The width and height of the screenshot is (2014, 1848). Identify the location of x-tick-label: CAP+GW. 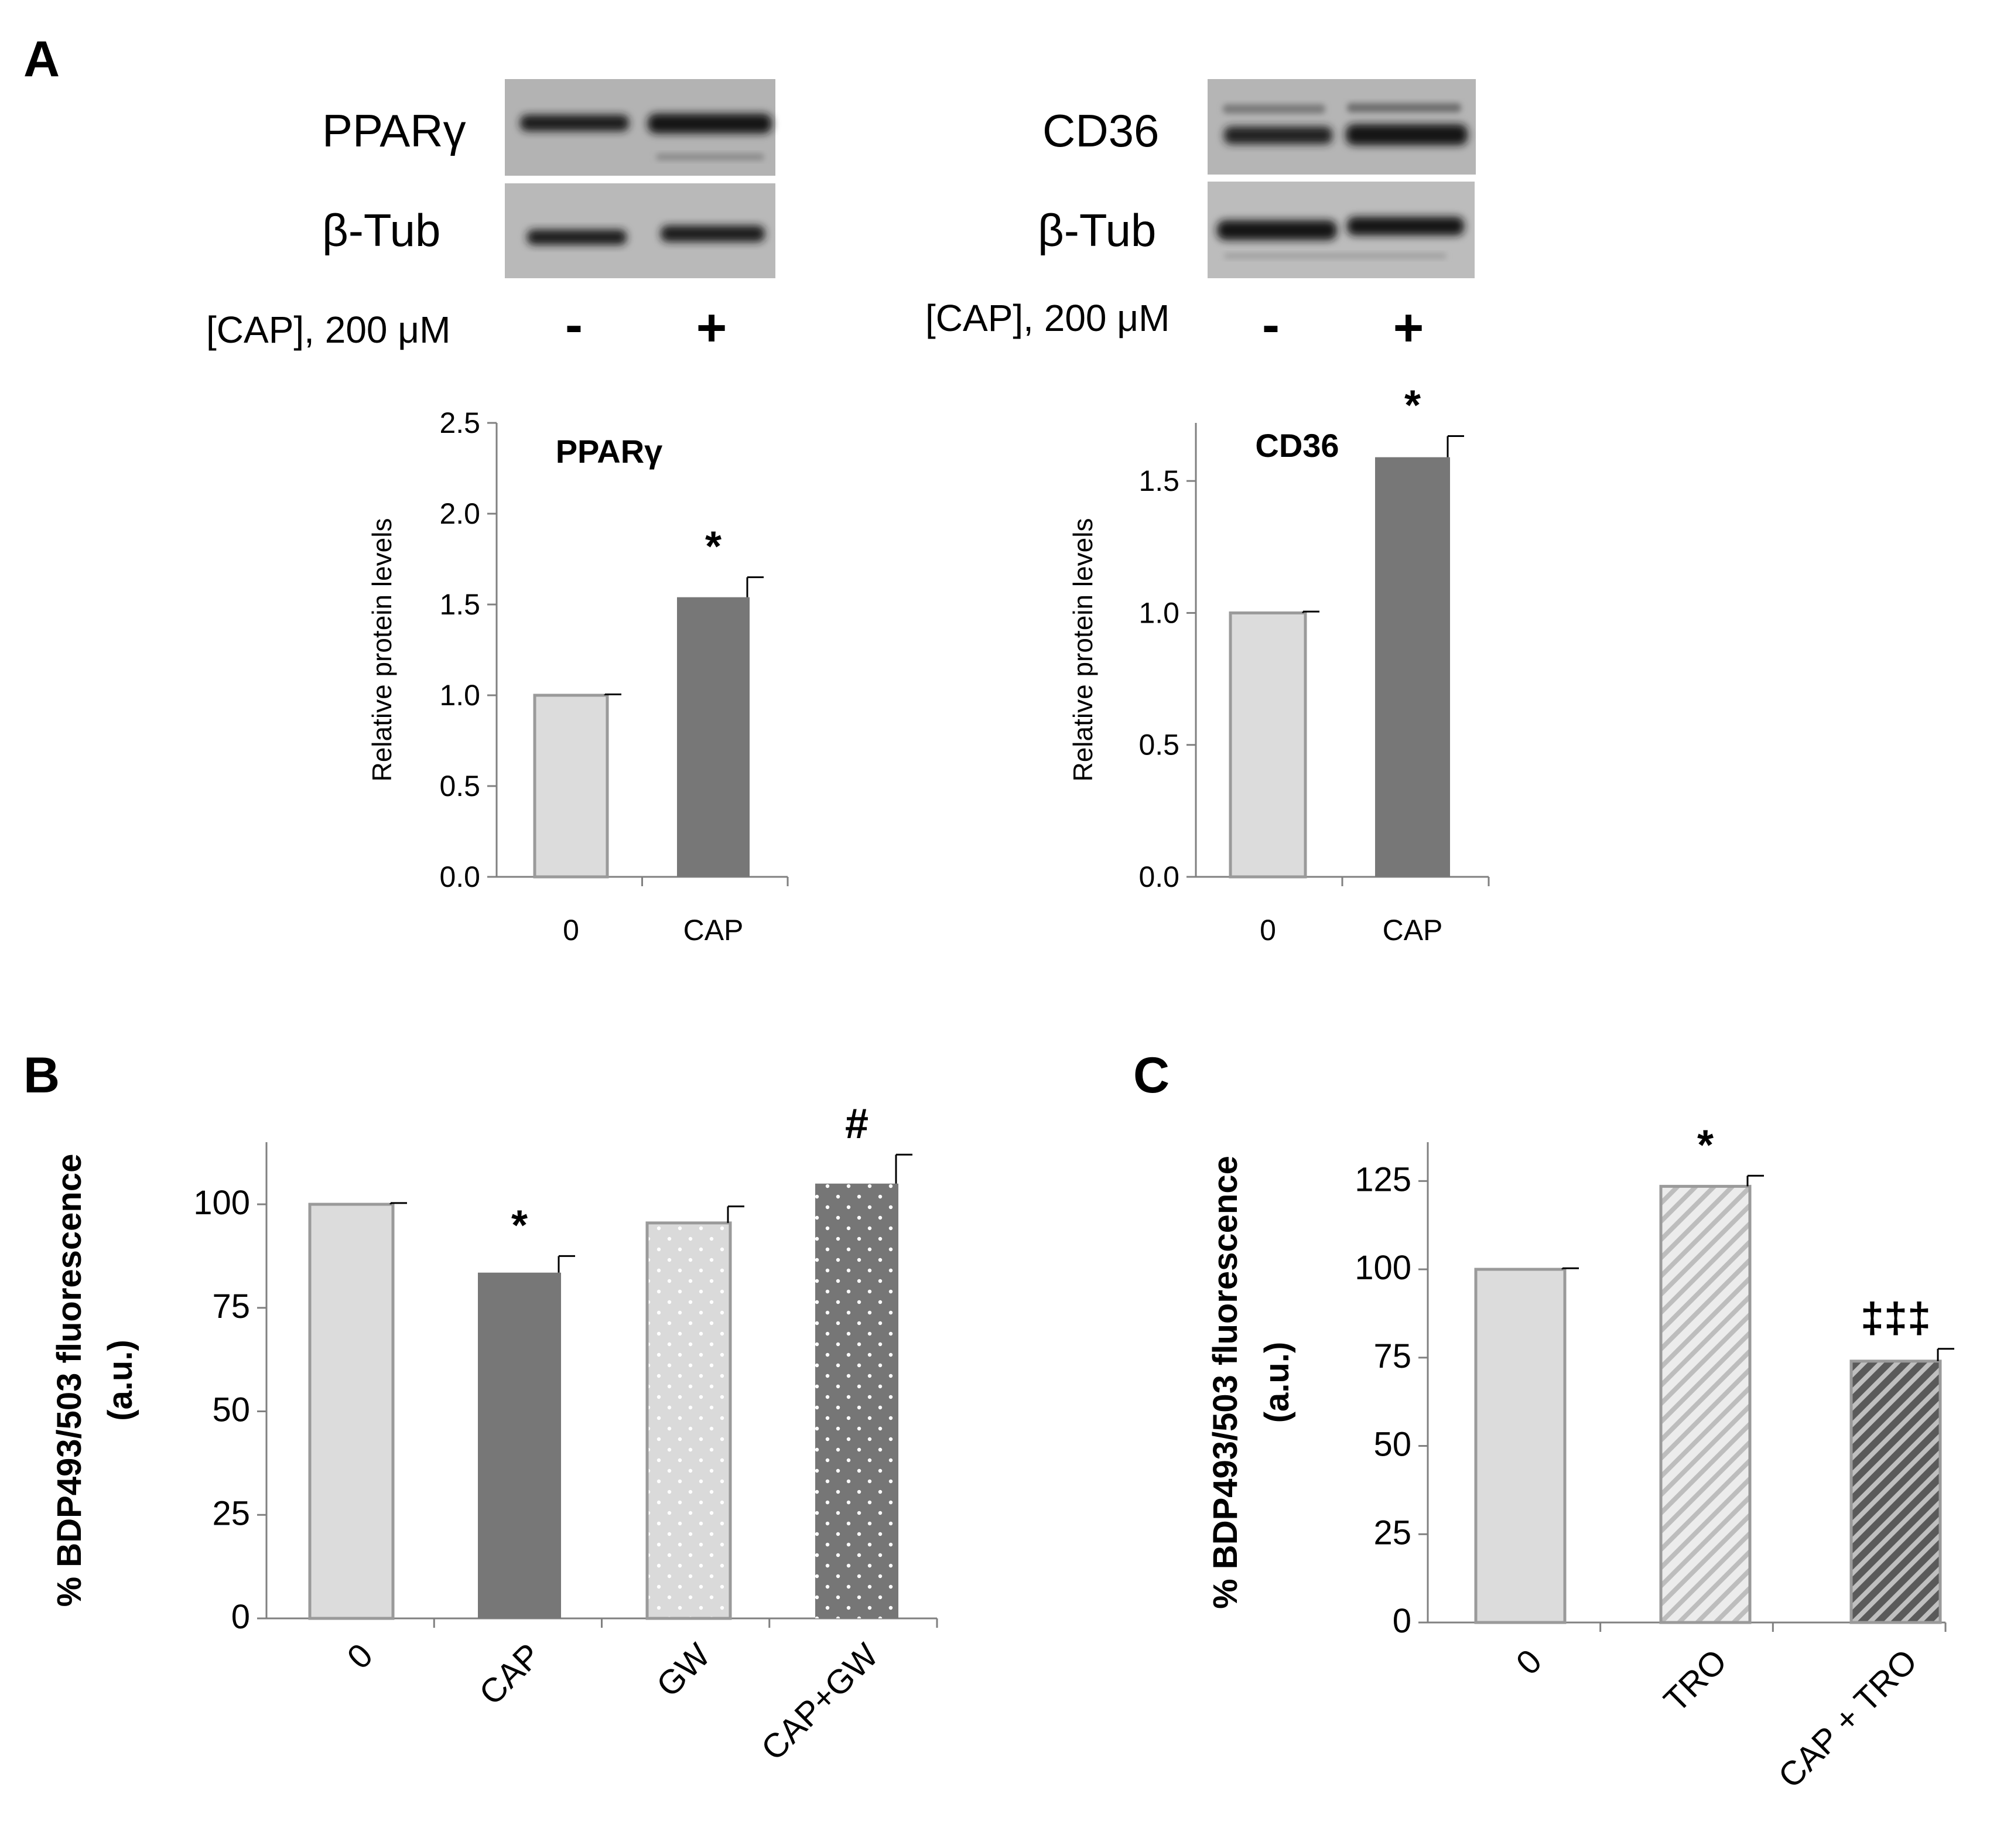
(819, 1702).